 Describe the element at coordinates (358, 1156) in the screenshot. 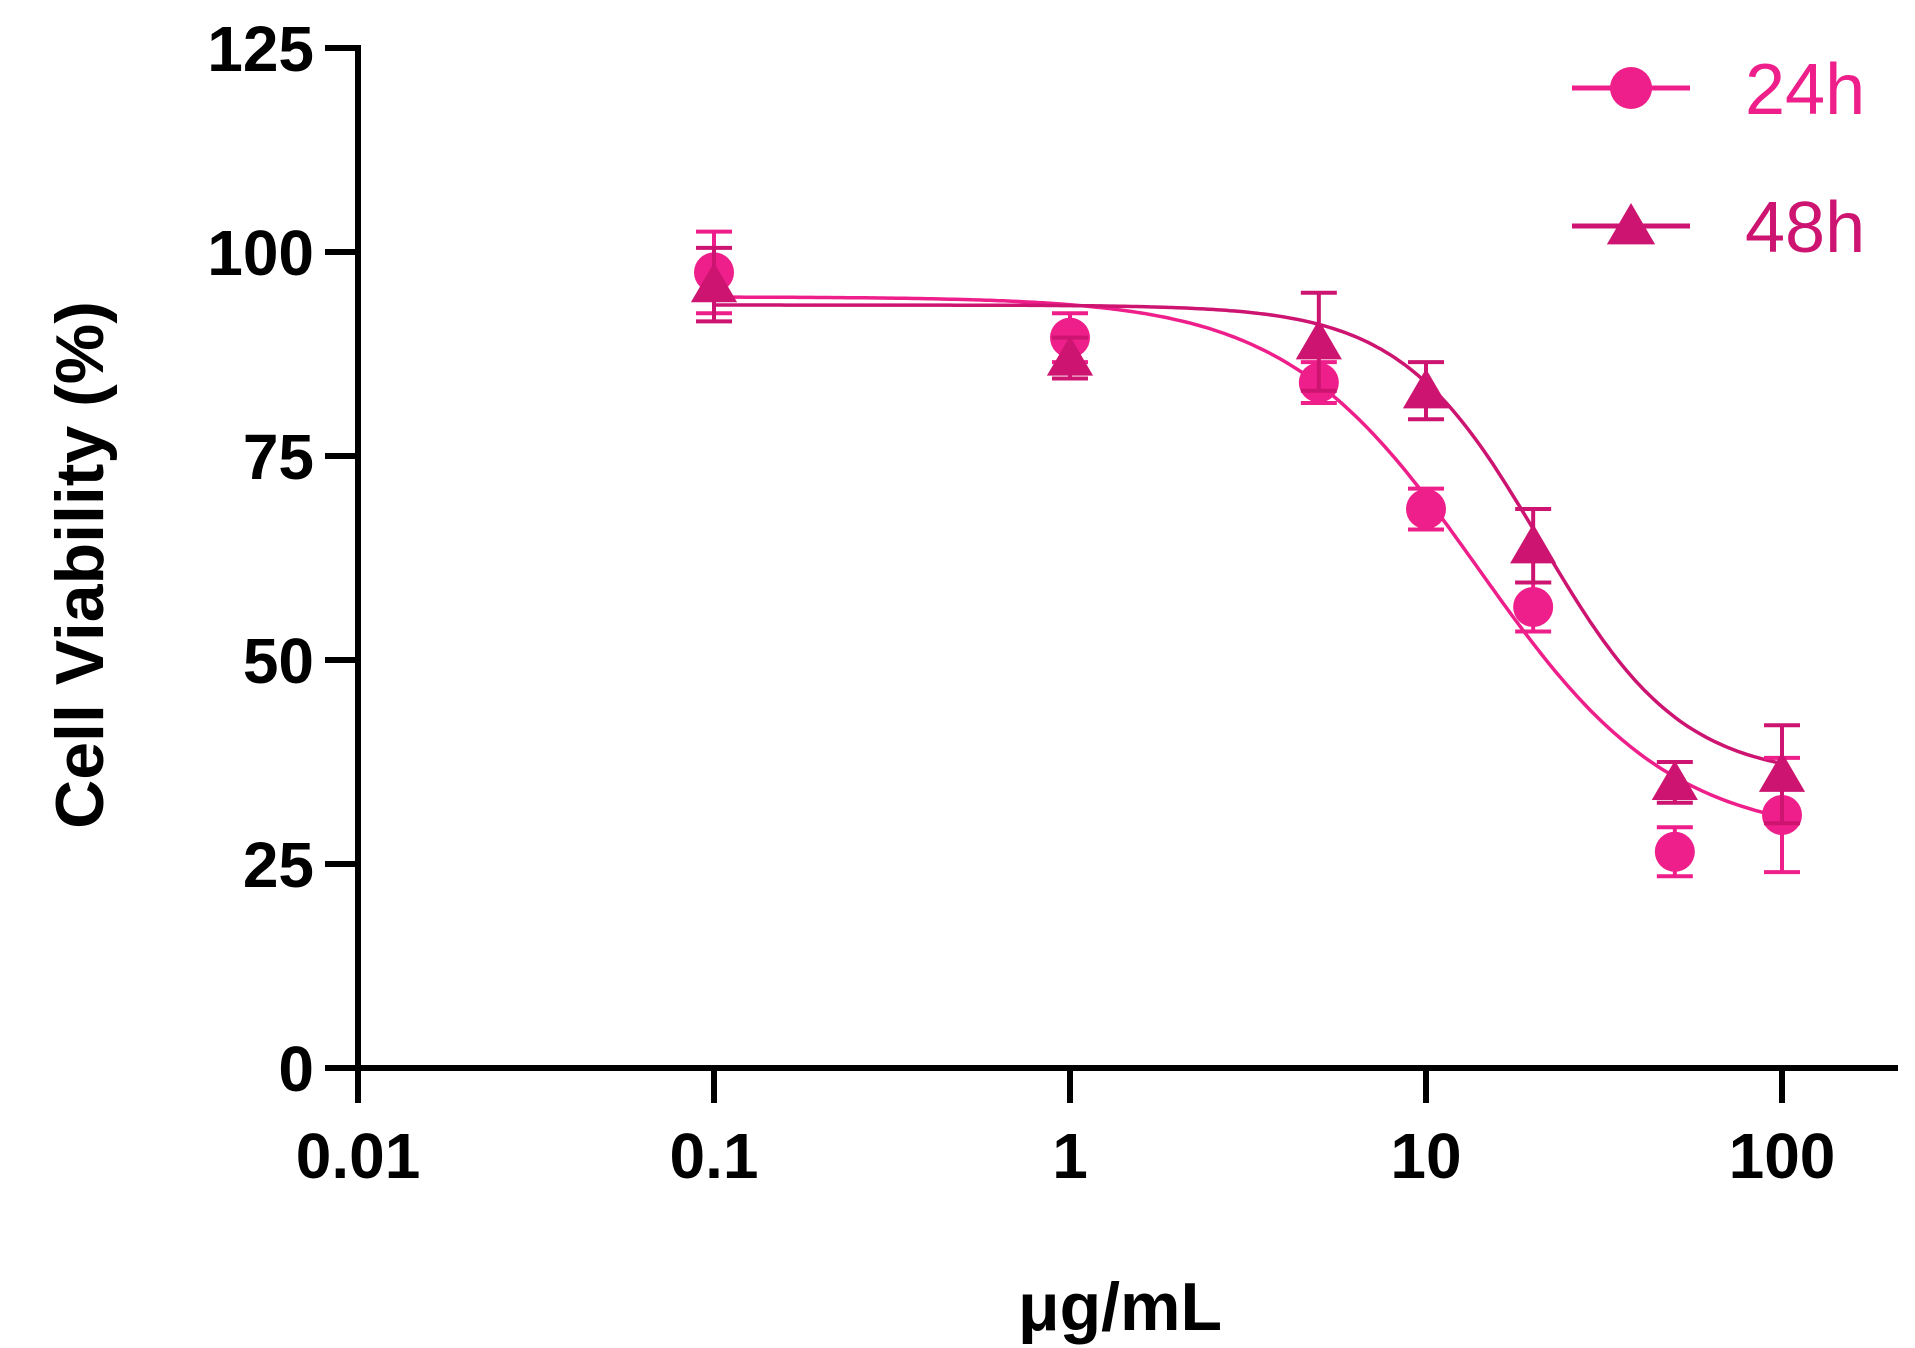

I see `x-tick-label: 0.01` at that location.